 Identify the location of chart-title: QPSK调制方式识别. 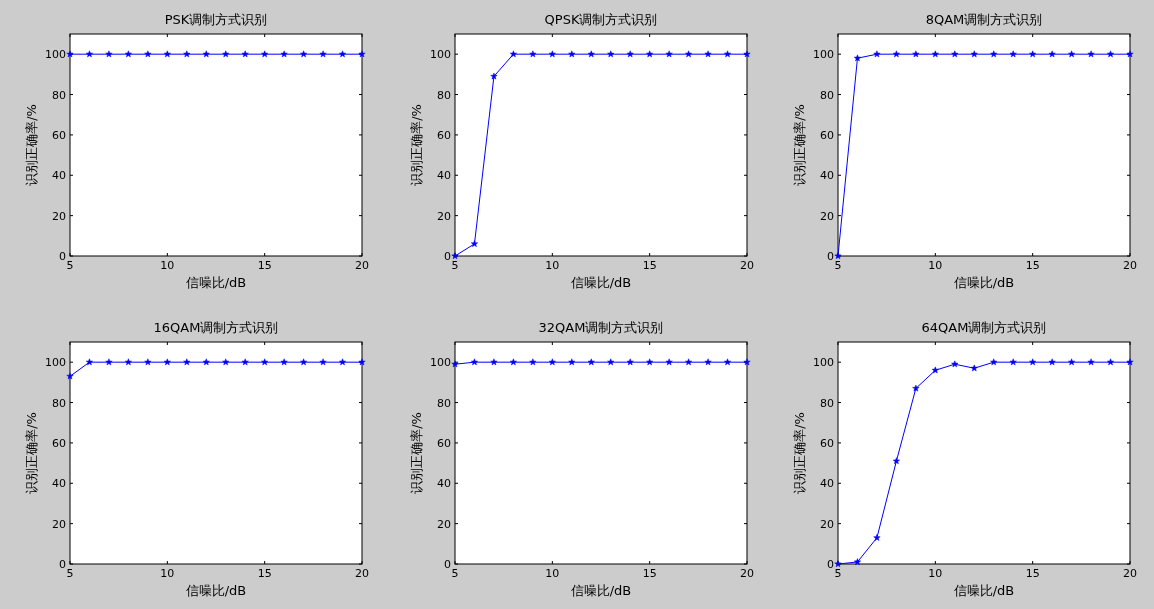
(601, 19).